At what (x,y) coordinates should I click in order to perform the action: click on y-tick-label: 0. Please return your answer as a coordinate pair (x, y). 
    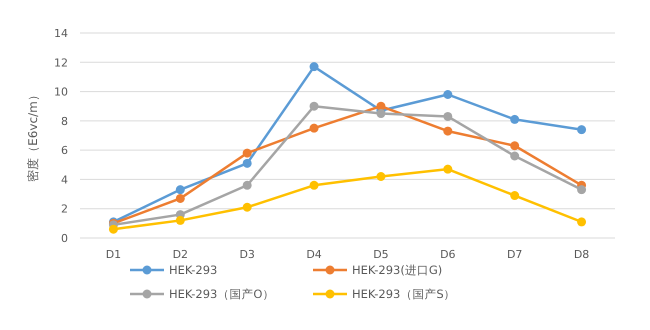
    Looking at the image, I should click on (64, 238).